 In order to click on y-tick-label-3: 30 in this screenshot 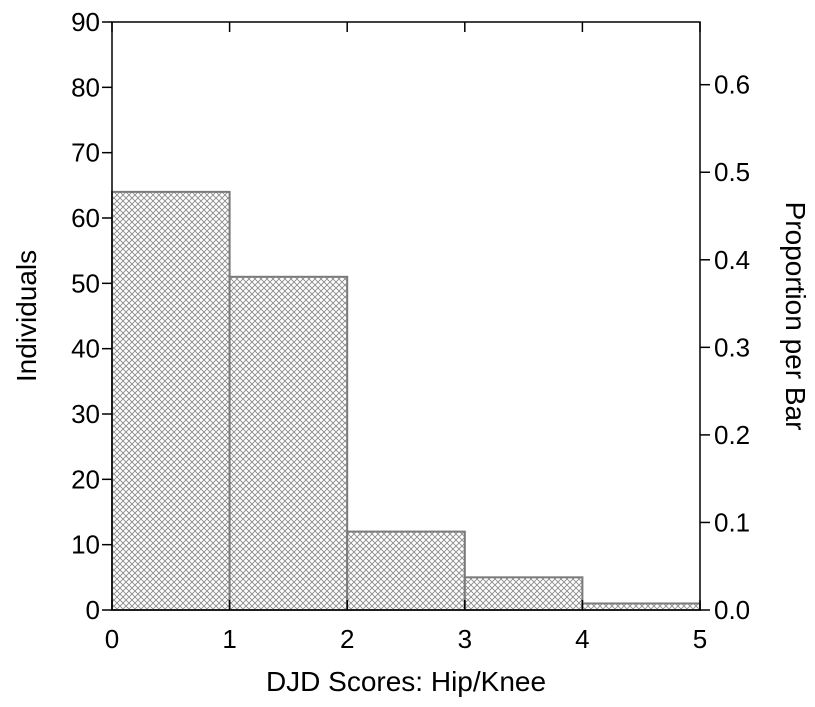, I will do `click(85, 414)`.